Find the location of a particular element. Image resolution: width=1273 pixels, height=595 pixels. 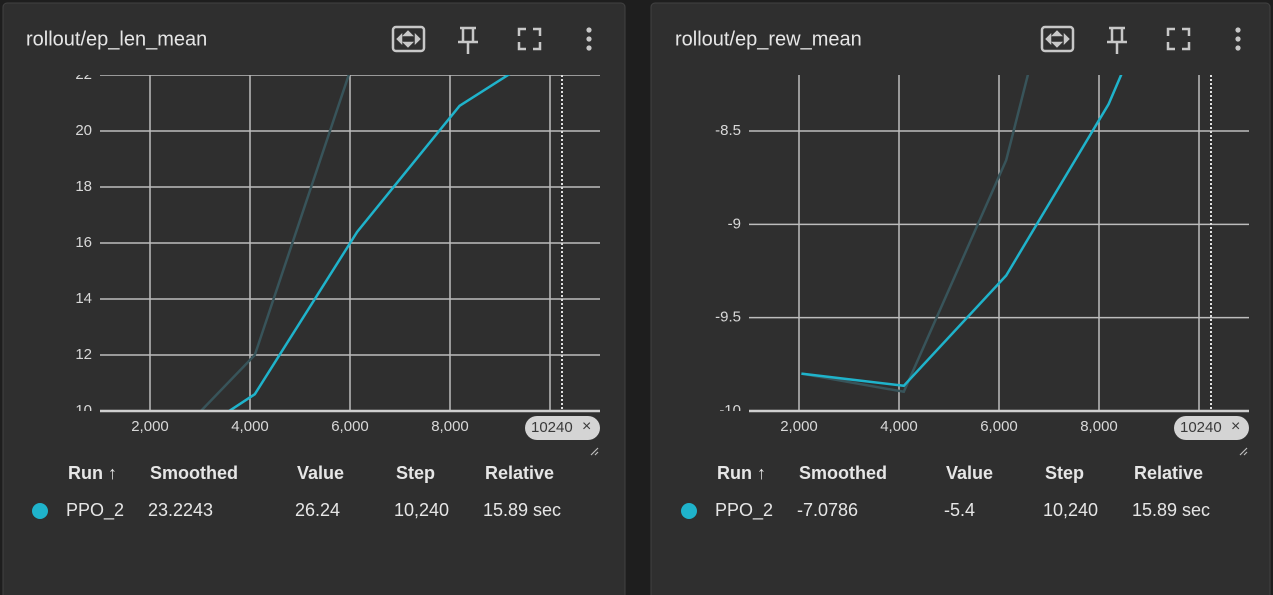

y-tick-label: -9 is located at coordinates (734, 223).